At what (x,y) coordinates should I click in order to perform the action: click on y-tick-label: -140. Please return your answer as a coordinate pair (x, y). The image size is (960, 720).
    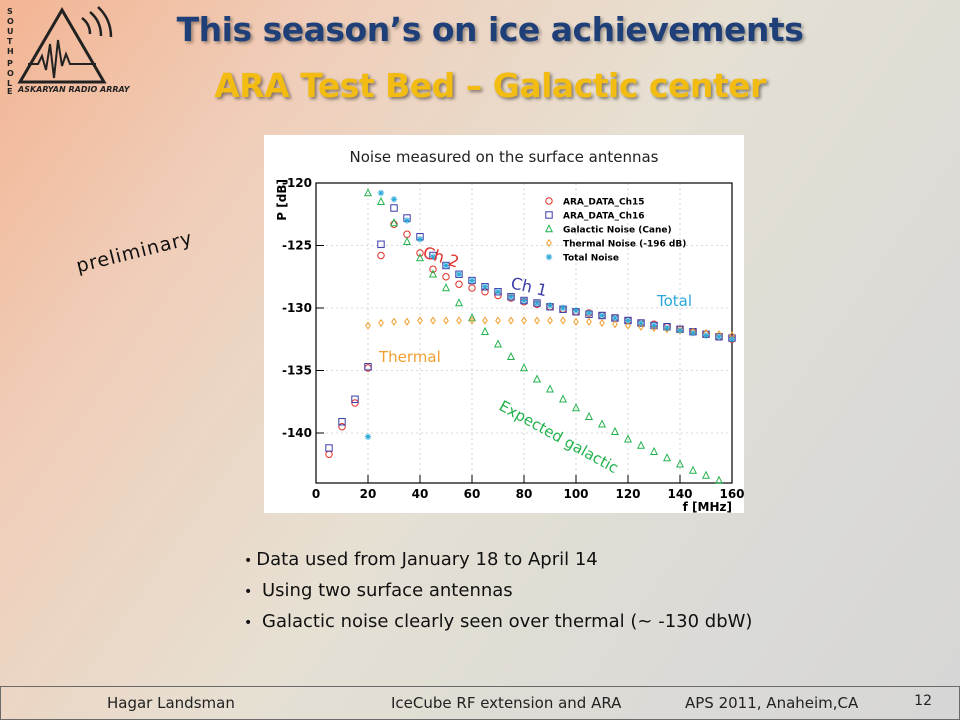
    Looking at the image, I should click on (297, 433).